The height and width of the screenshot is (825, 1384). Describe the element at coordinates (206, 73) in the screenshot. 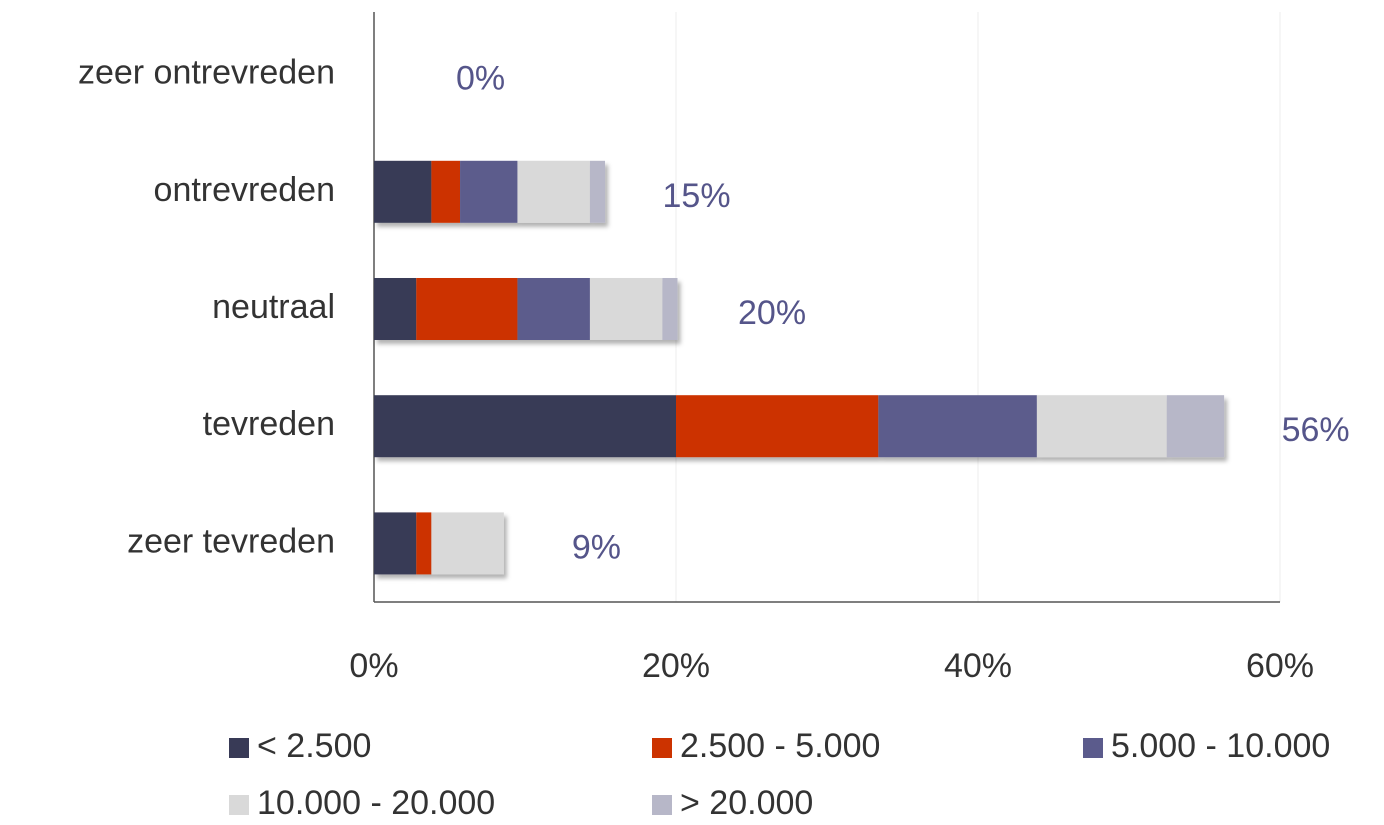

I see `y-tick-label: zeer ontrevreden` at that location.